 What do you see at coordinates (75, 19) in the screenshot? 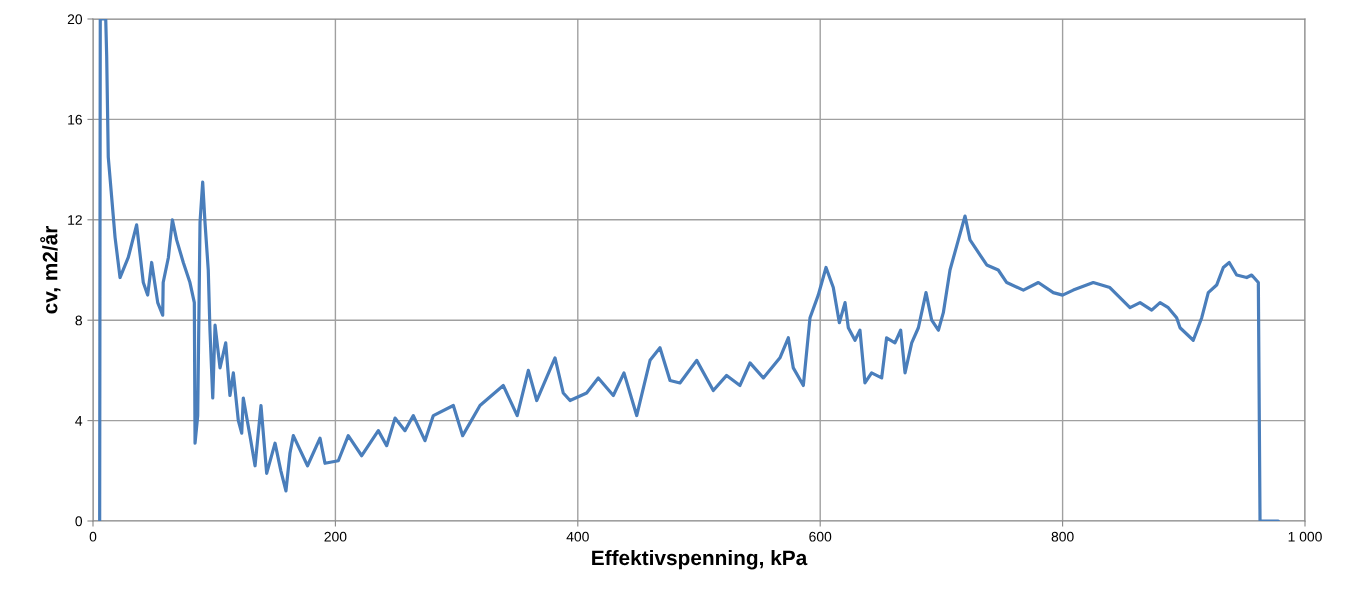
I see `y-tick-label: 20` at bounding box center [75, 19].